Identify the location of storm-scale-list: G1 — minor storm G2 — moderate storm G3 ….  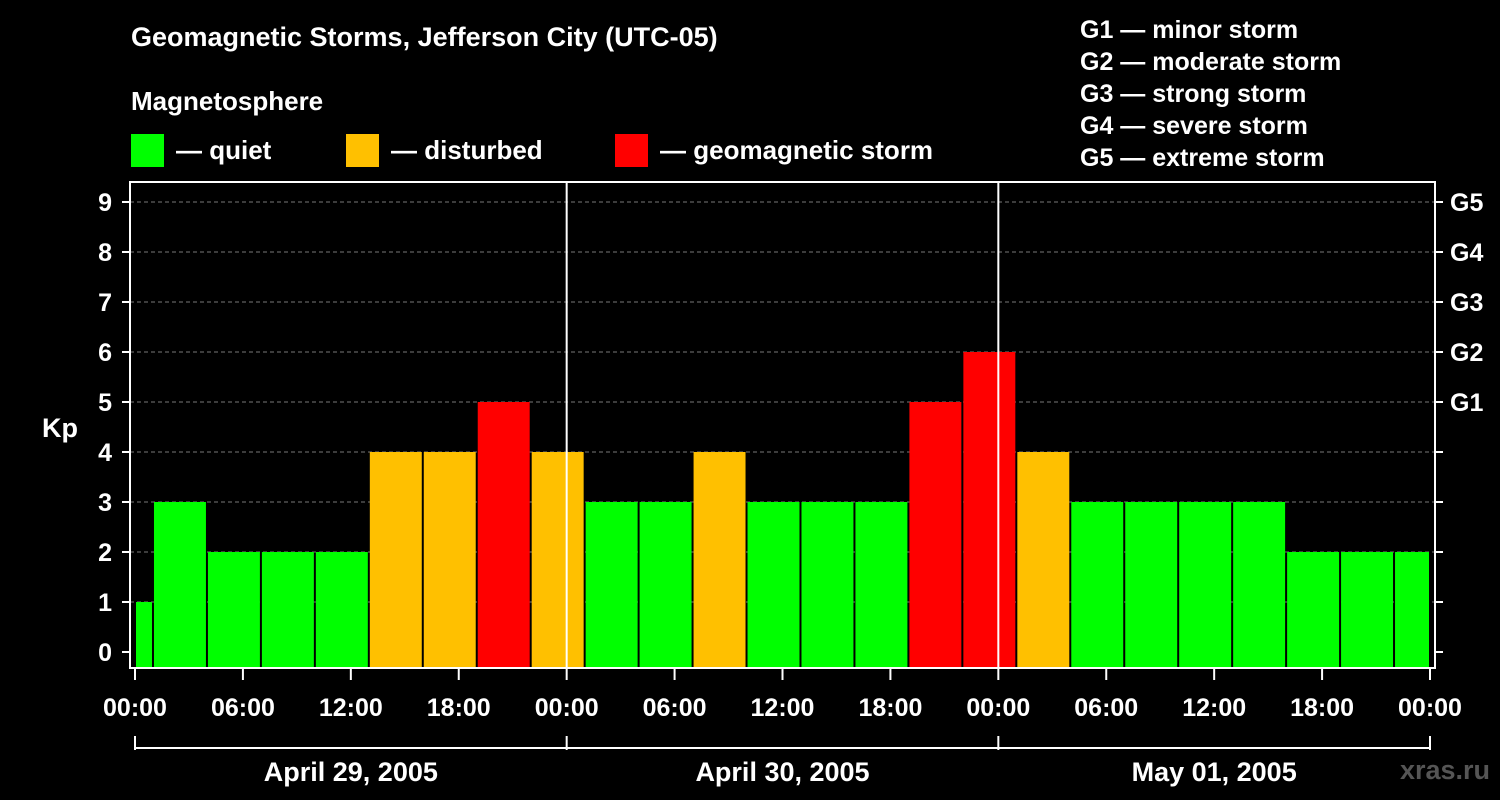
(1210, 94).